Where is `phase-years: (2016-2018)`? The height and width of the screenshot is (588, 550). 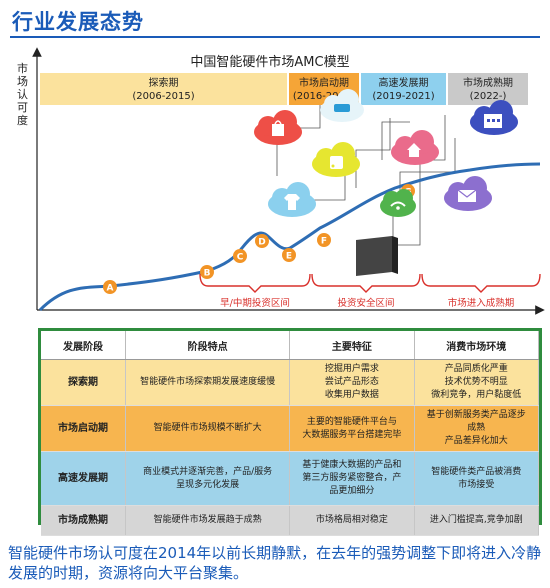 phase-years: (2016-2018) is located at coordinates (324, 96).